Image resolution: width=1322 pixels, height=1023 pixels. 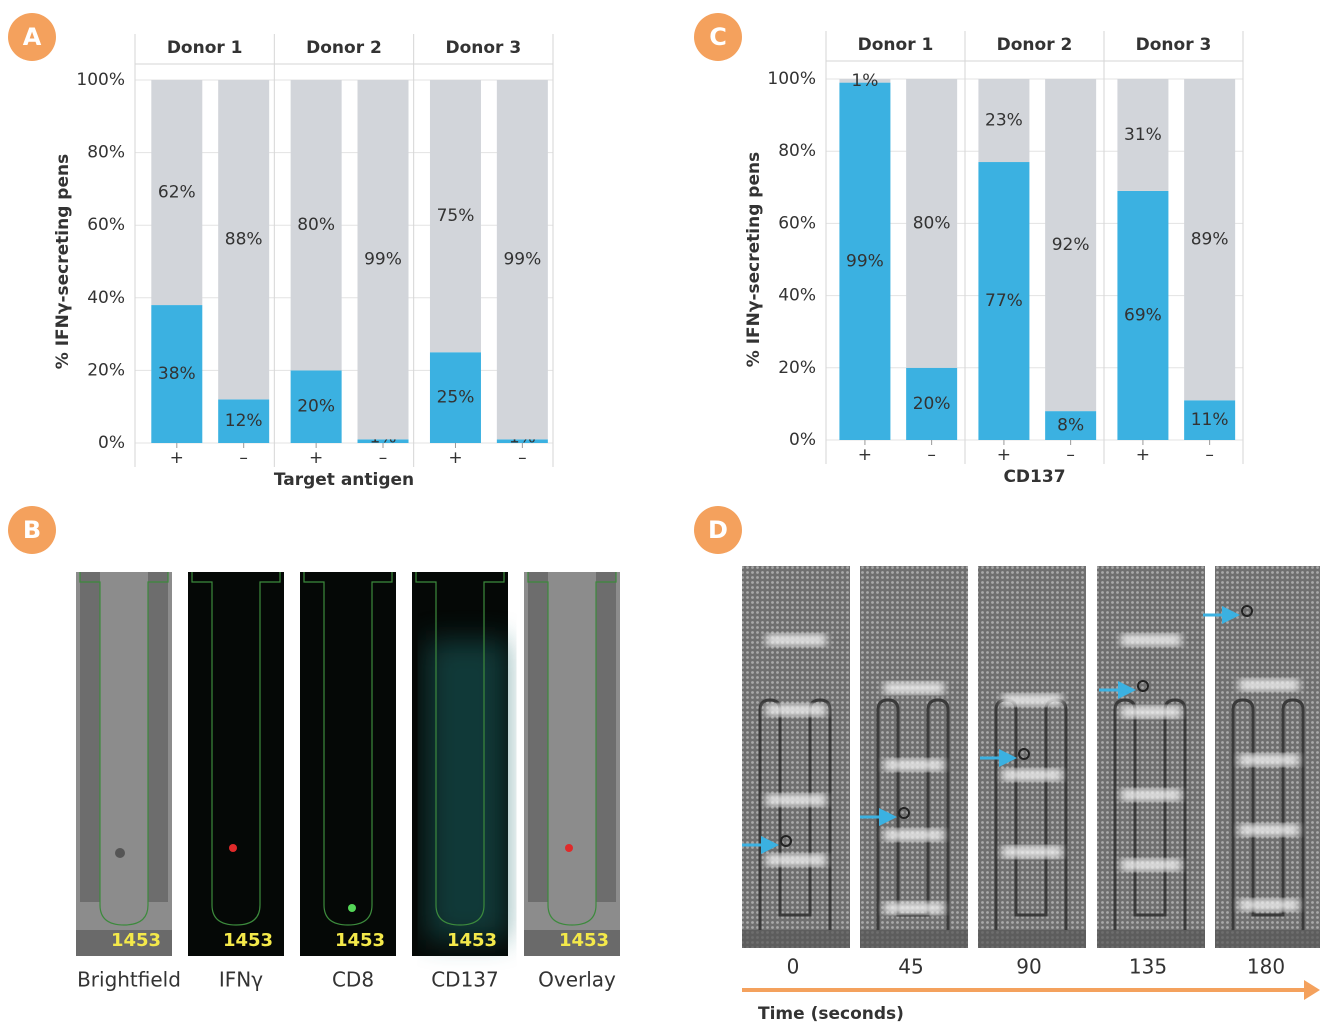 I want to click on frame-bg, so click(x=796, y=757).